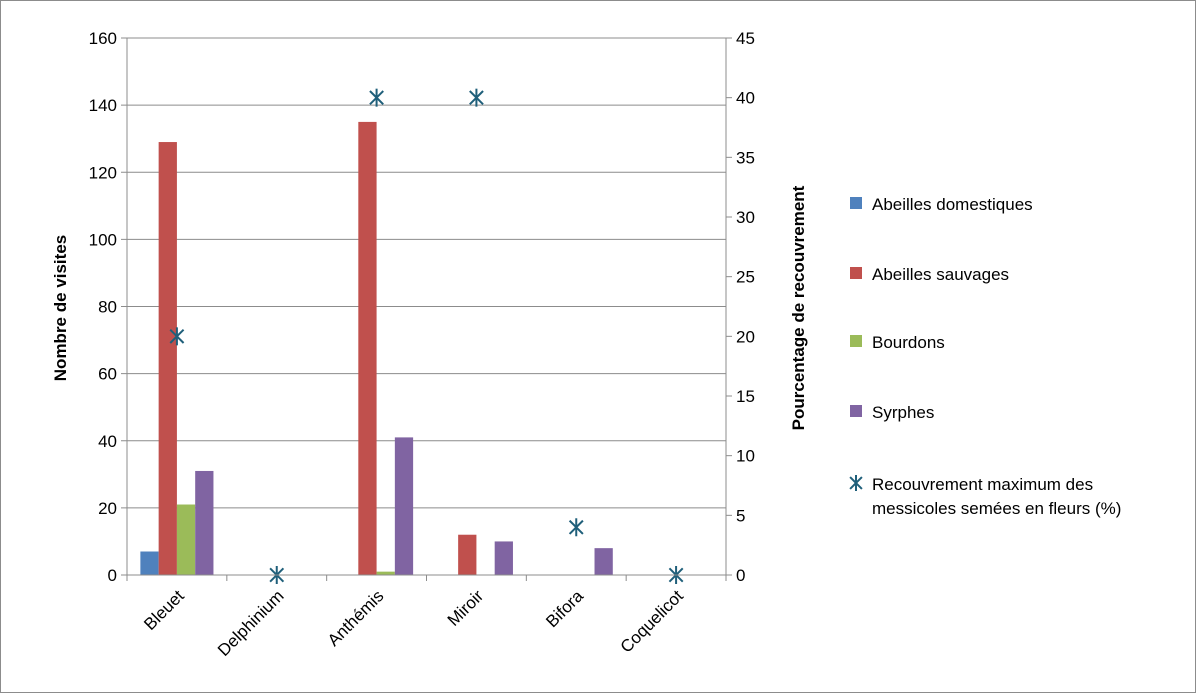 This screenshot has height=697, width=1196. What do you see at coordinates (251, 623) in the screenshot?
I see `category-label: Delphinium` at bounding box center [251, 623].